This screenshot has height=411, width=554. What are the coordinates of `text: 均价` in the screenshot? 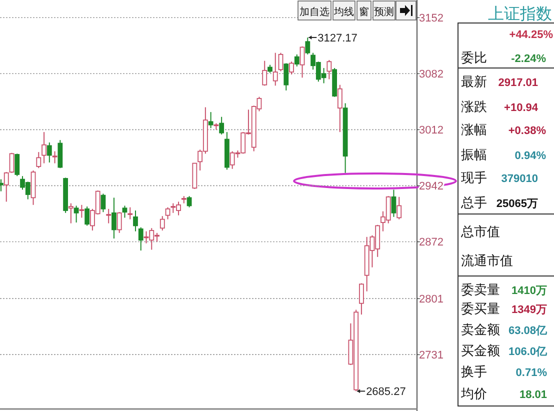 It's located at (473, 393).